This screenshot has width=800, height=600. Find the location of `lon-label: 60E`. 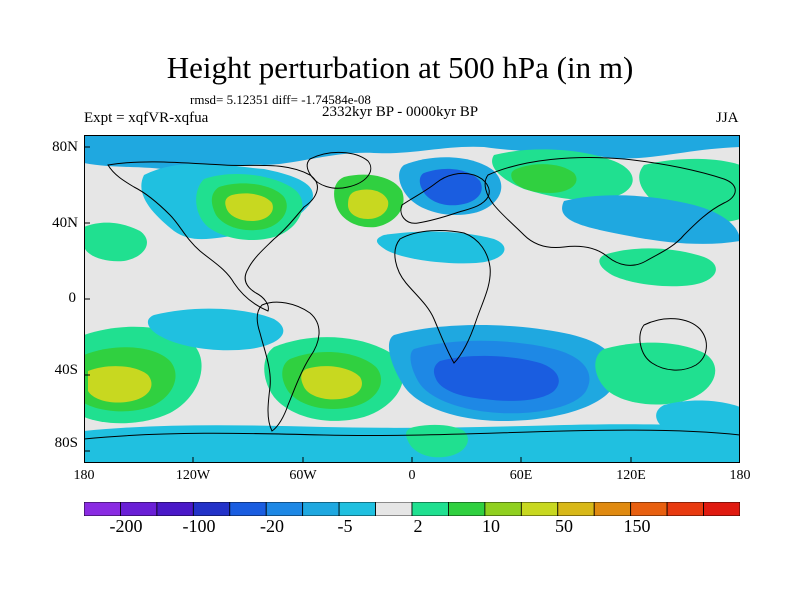

lon-label: 60E is located at coordinates (521, 475).